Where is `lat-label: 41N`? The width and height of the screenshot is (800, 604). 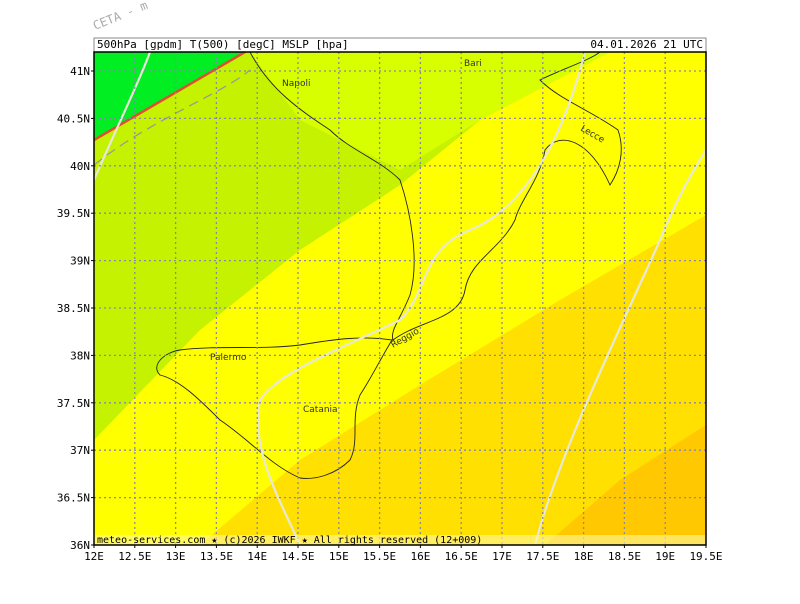
lat-label: 41N is located at coordinates (80, 71).